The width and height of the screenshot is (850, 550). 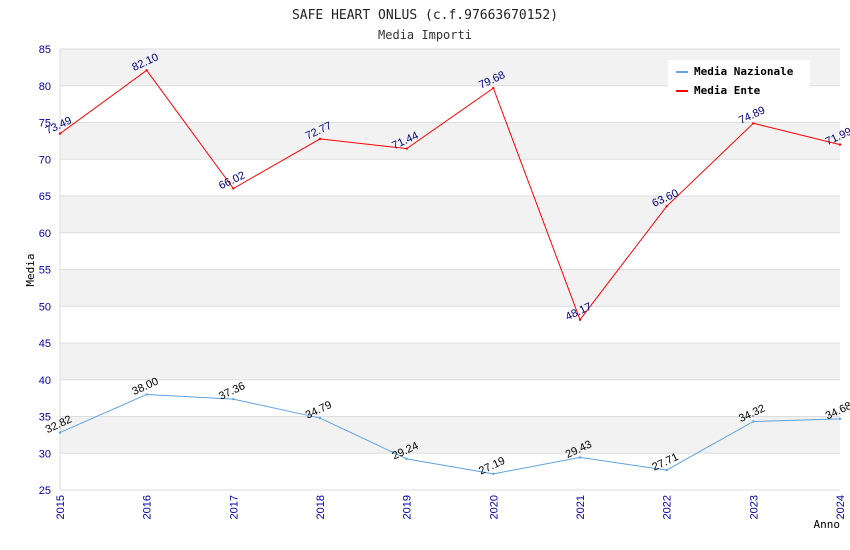 I want to click on x-tick-label: 2022, so click(x=668, y=507).